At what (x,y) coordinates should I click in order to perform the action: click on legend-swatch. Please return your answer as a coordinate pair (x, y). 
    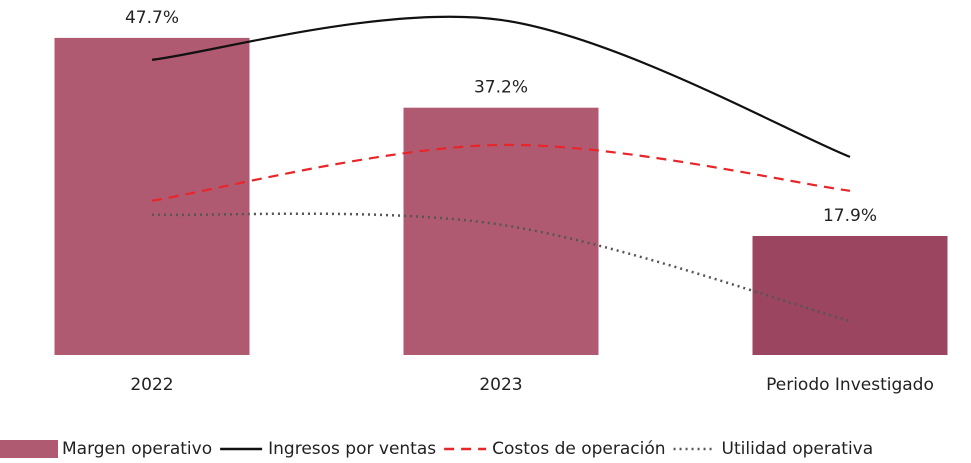
    Looking at the image, I should click on (29, 449).